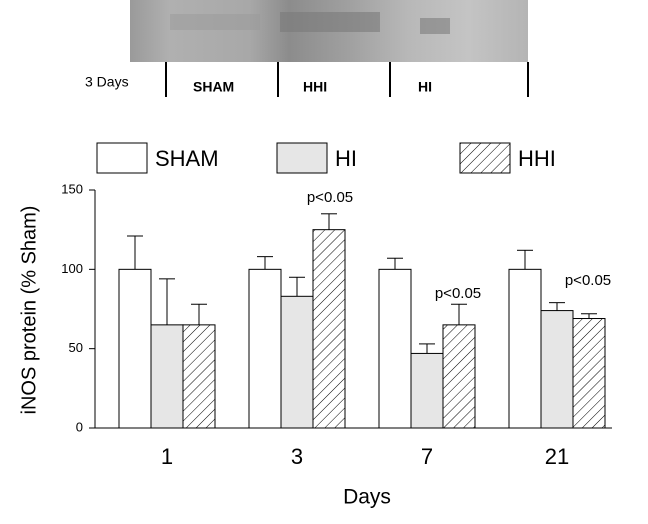  I want to click on legend-label: HI, so click(346, 158).